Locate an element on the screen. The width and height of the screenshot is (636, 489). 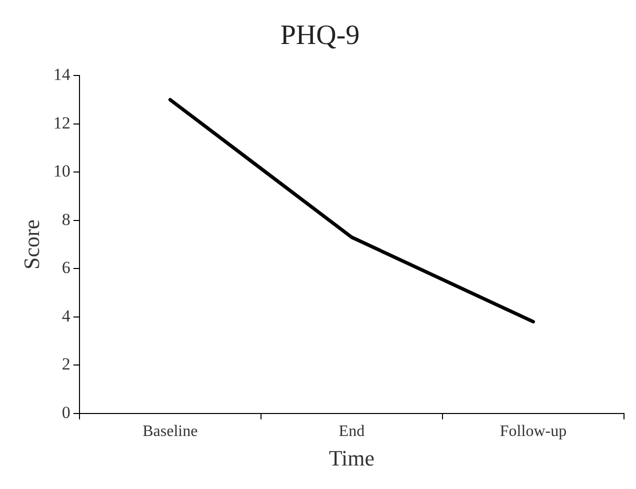
y-tick-label: 10 is located at coordinates (61, 171).